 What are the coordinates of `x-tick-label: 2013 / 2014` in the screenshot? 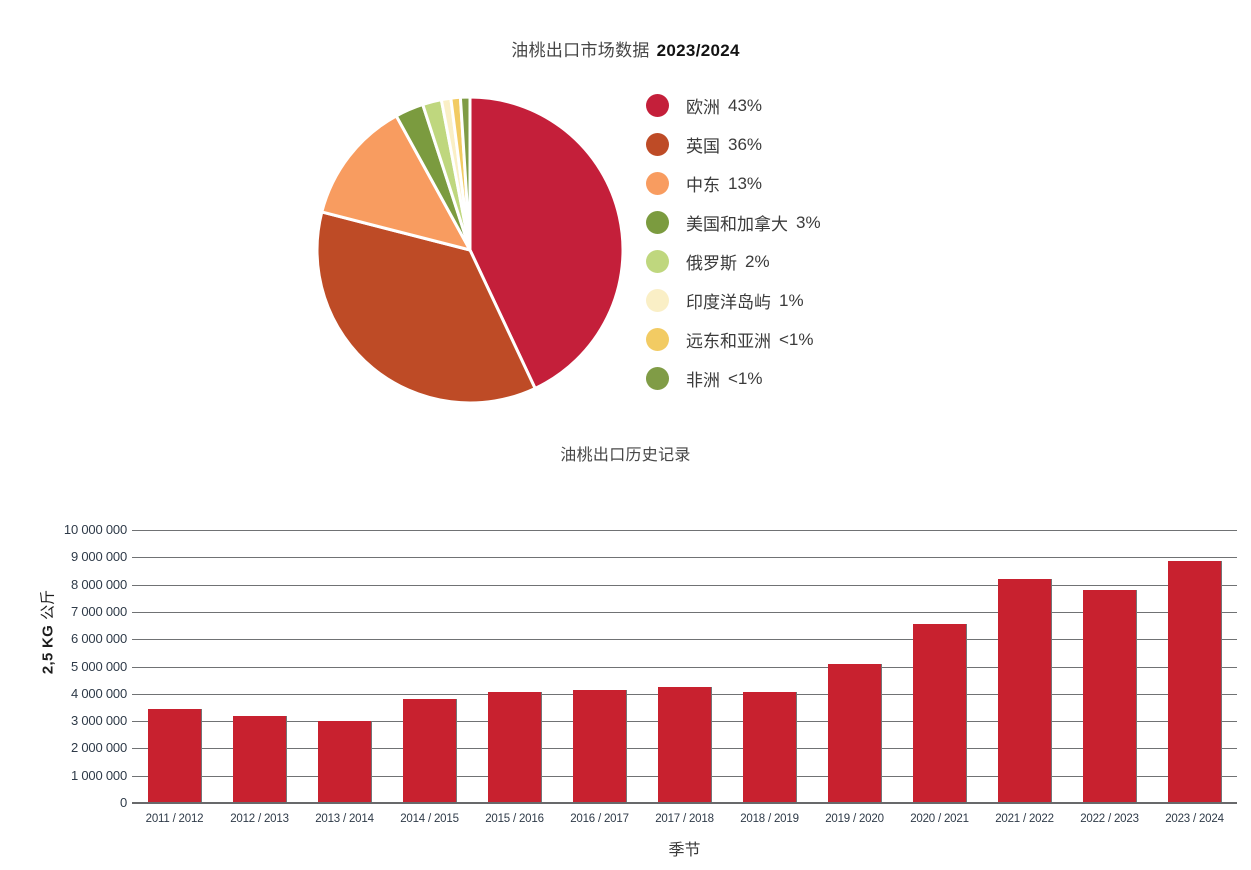 It's located at (344, 819).